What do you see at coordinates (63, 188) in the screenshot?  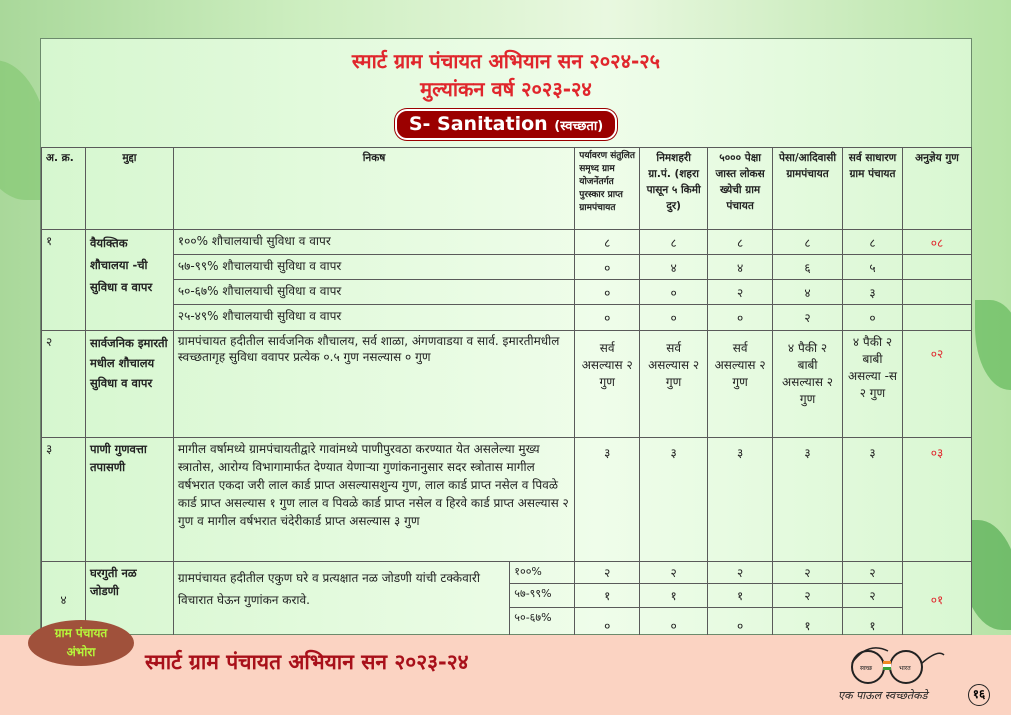 I see `col-no: अ. क्र.` at bounding box center [63, 188].